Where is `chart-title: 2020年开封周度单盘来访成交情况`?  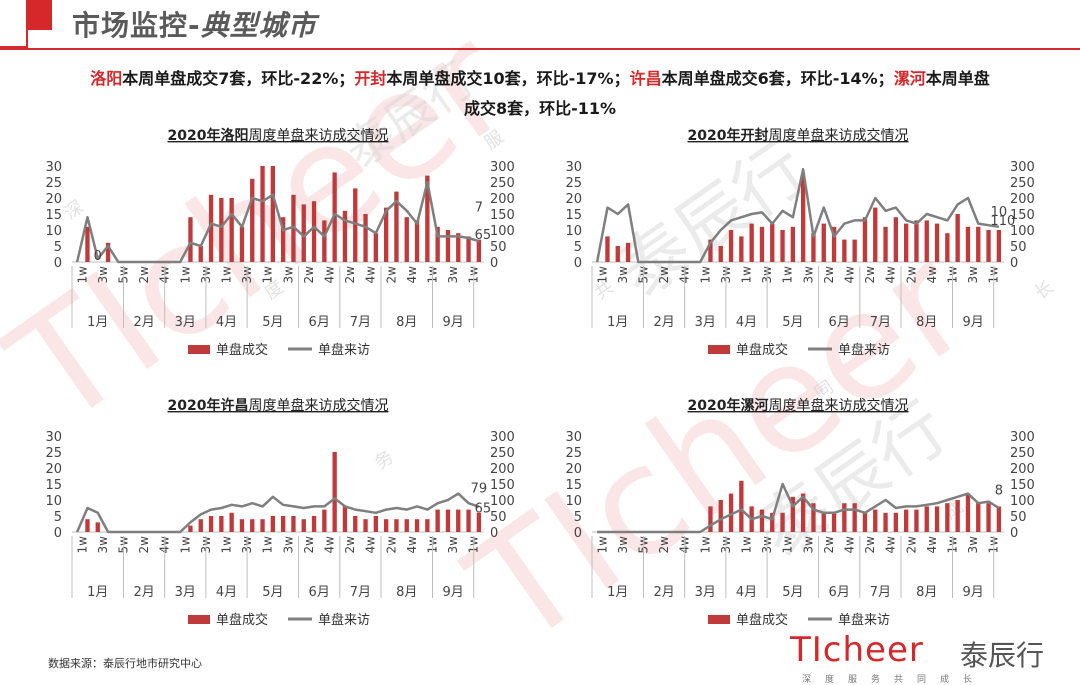
chart-title: 2020年开封周度单盘来访成交情况 is located at coordinates (798, 135).